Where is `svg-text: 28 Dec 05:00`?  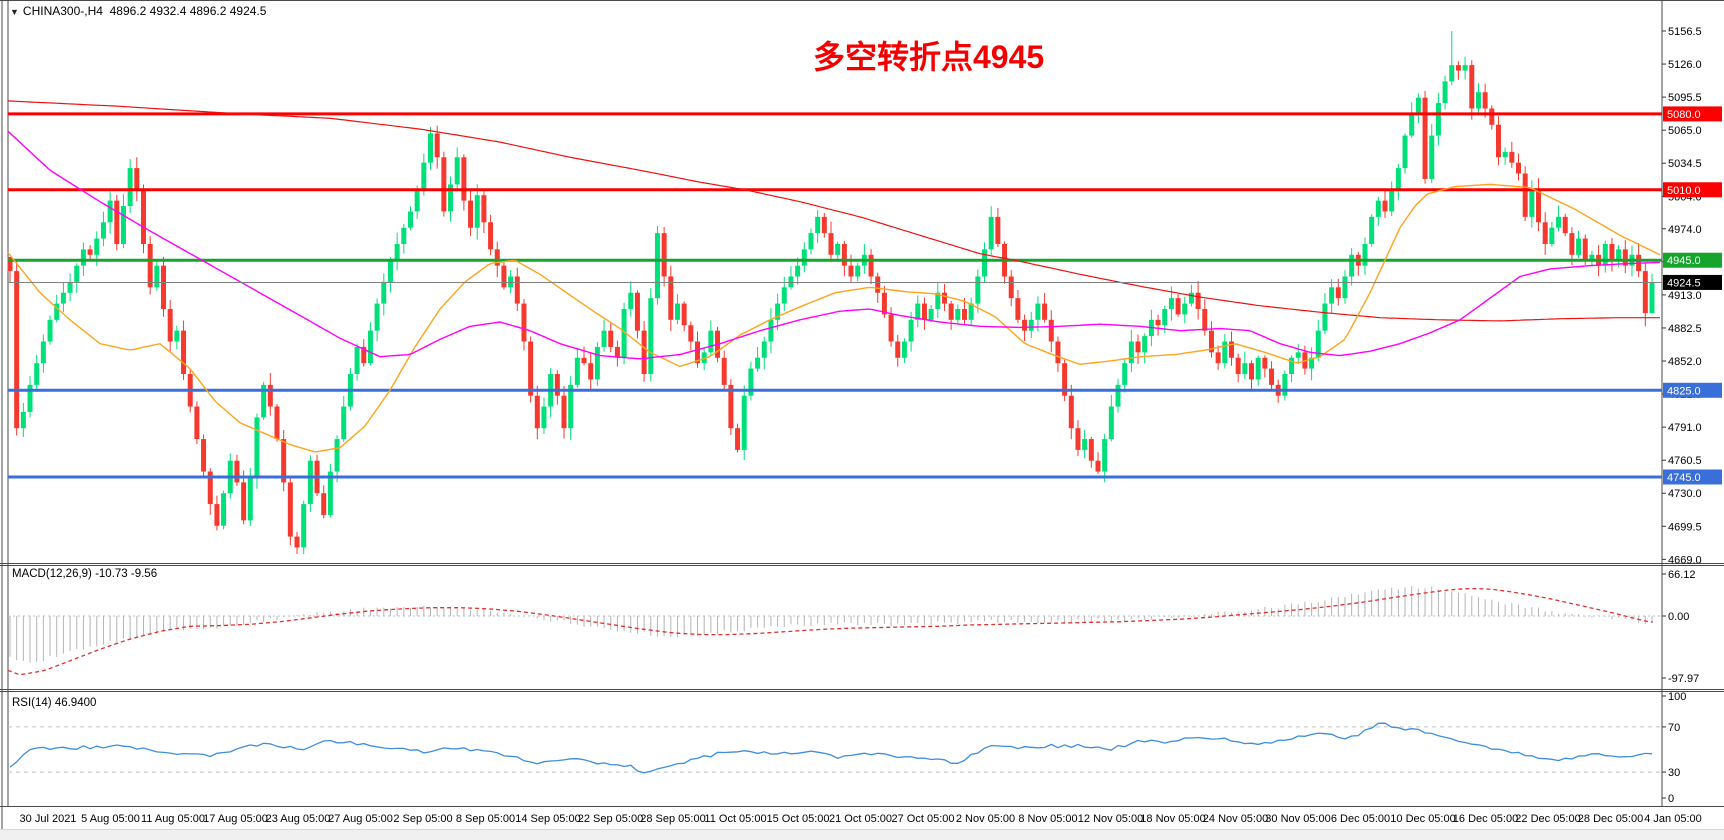 svg-text: 28 Dec 05:00 is located at coordinates (1610, 819).